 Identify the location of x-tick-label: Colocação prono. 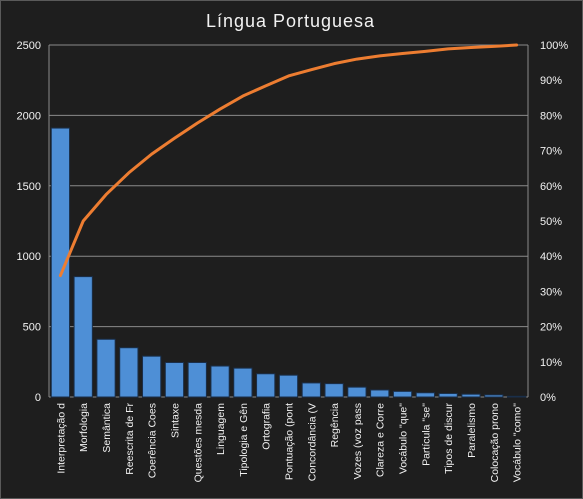
(495, 443).